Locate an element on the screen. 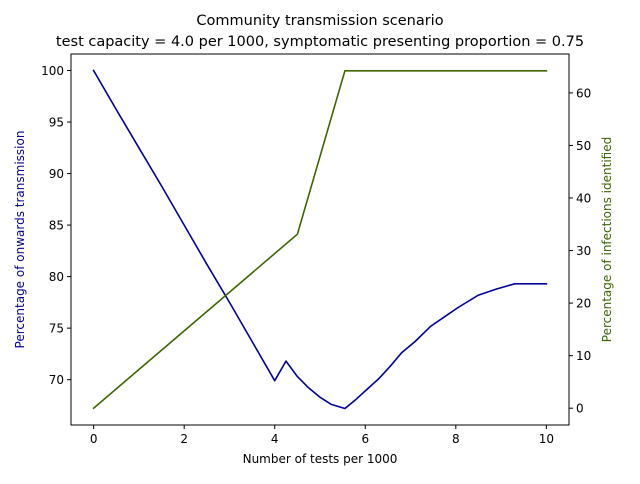  y-right-tick-label: 60 is located at coordinates (583, 93).